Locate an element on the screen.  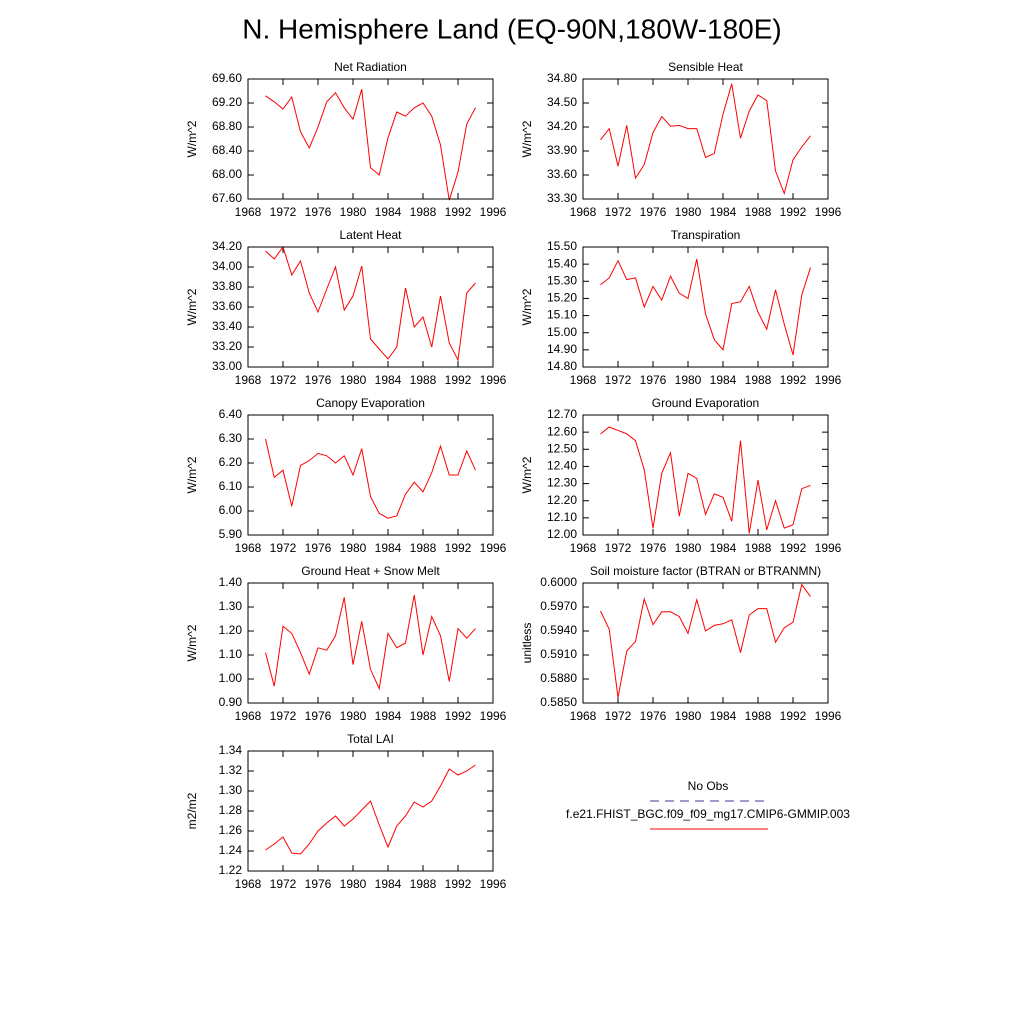
y-tick-label: 69.20 is located at coordinates (227, 102).